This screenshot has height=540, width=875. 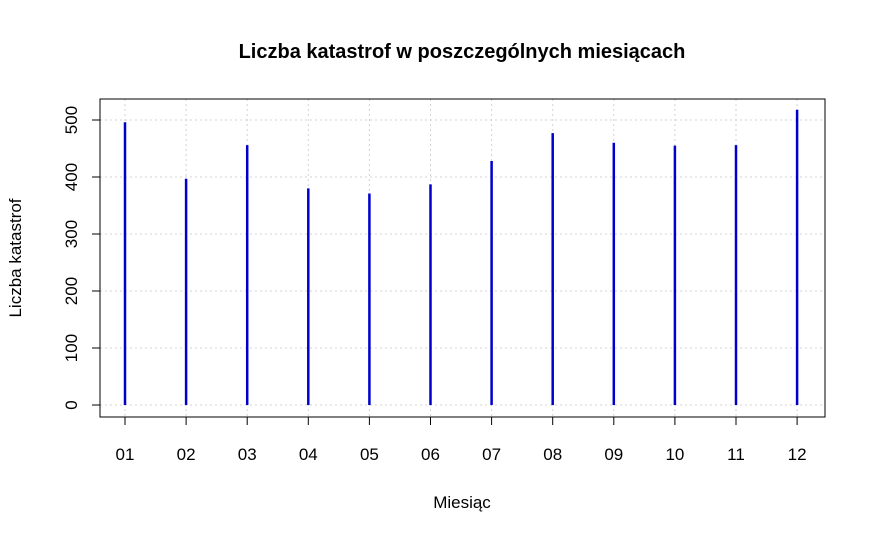 I want to click on x-tick-label: 04, so click(x=308, y=454).